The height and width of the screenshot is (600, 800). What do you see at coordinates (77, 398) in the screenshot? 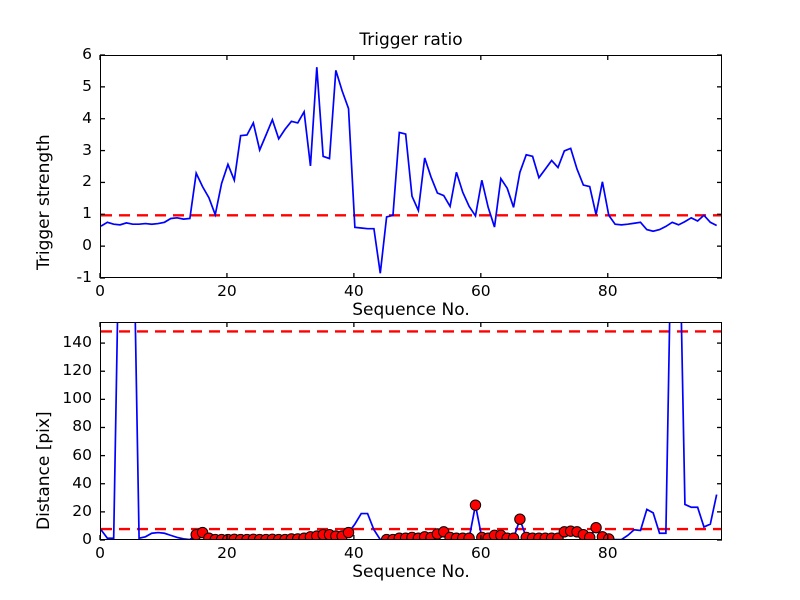
I see `y-tick-label: 100` at bounding box center [77, 398].